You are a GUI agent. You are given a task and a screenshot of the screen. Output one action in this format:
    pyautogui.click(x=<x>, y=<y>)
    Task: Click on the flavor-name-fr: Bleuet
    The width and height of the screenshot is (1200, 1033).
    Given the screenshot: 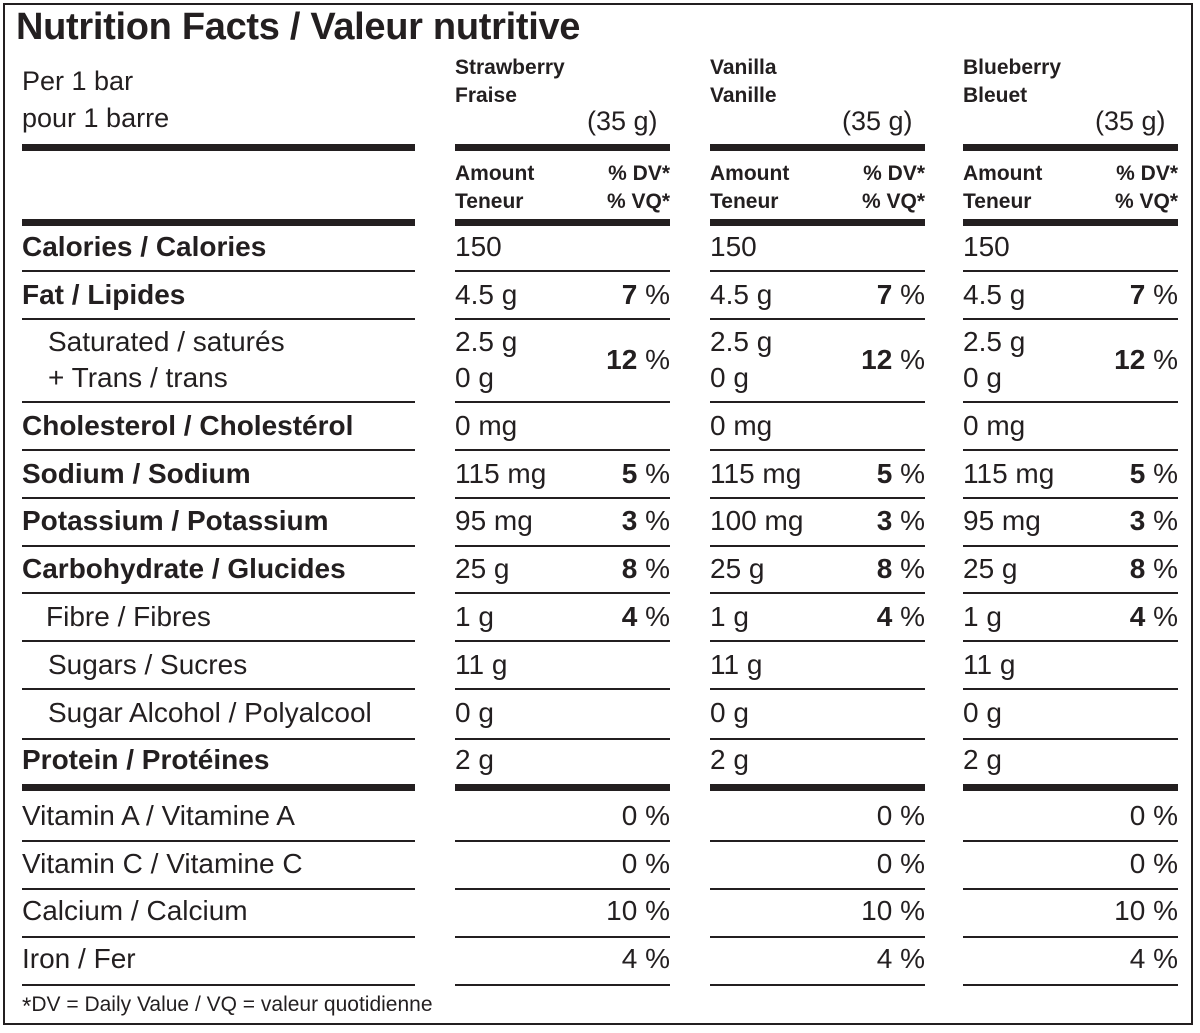 What is the action you would take?
    pyautogui.click(x=995, y=95)
    